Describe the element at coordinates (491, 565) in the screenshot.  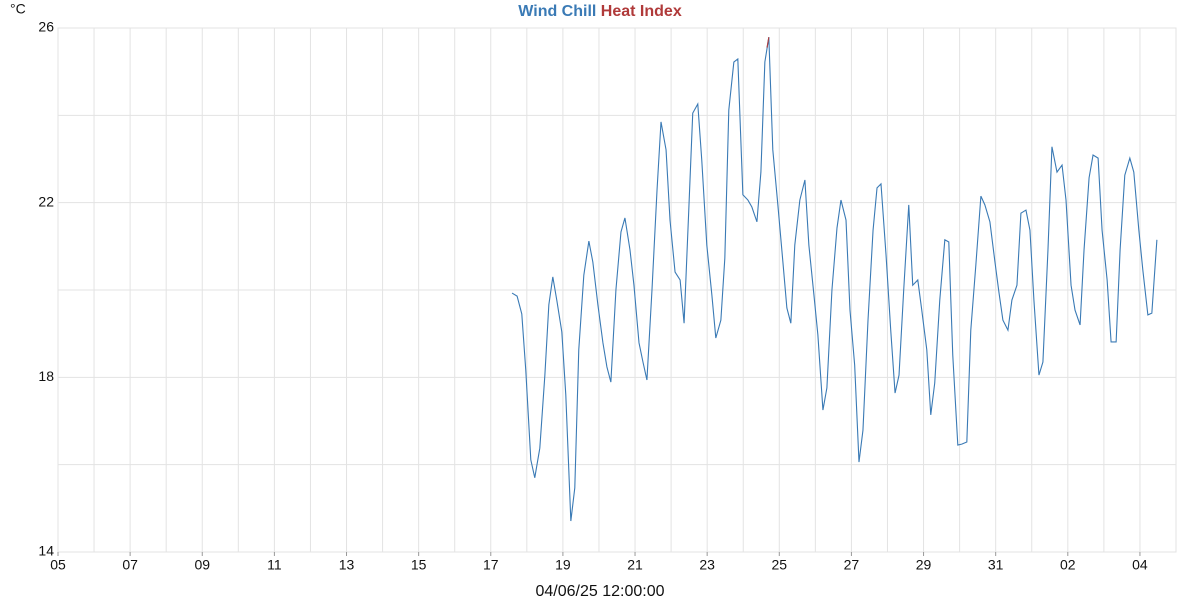
I see `x-tick-label: 17` at that location.